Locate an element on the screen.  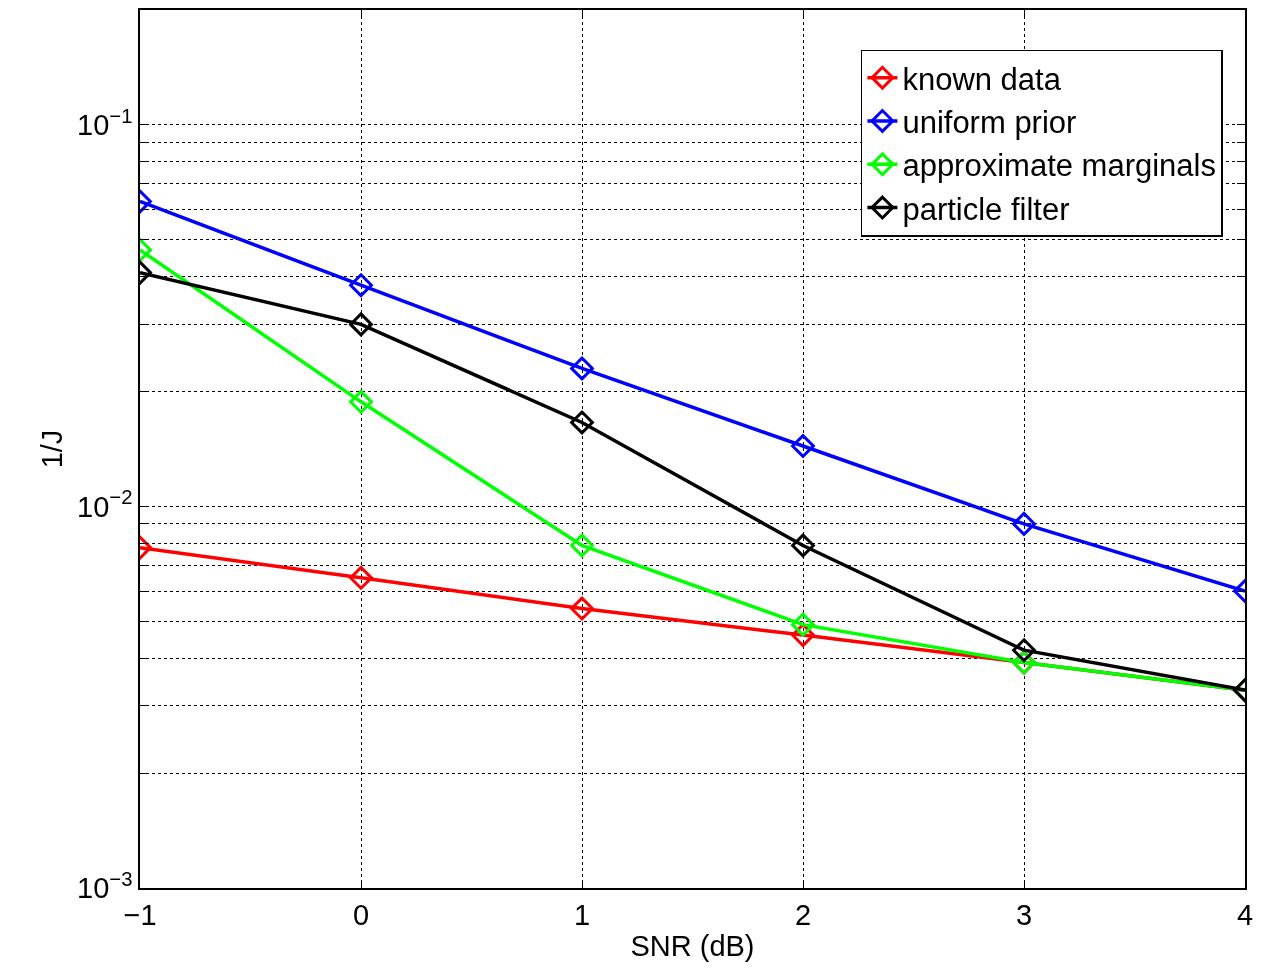
y-axis-title: 1/J is located at coordinates (51, 449).